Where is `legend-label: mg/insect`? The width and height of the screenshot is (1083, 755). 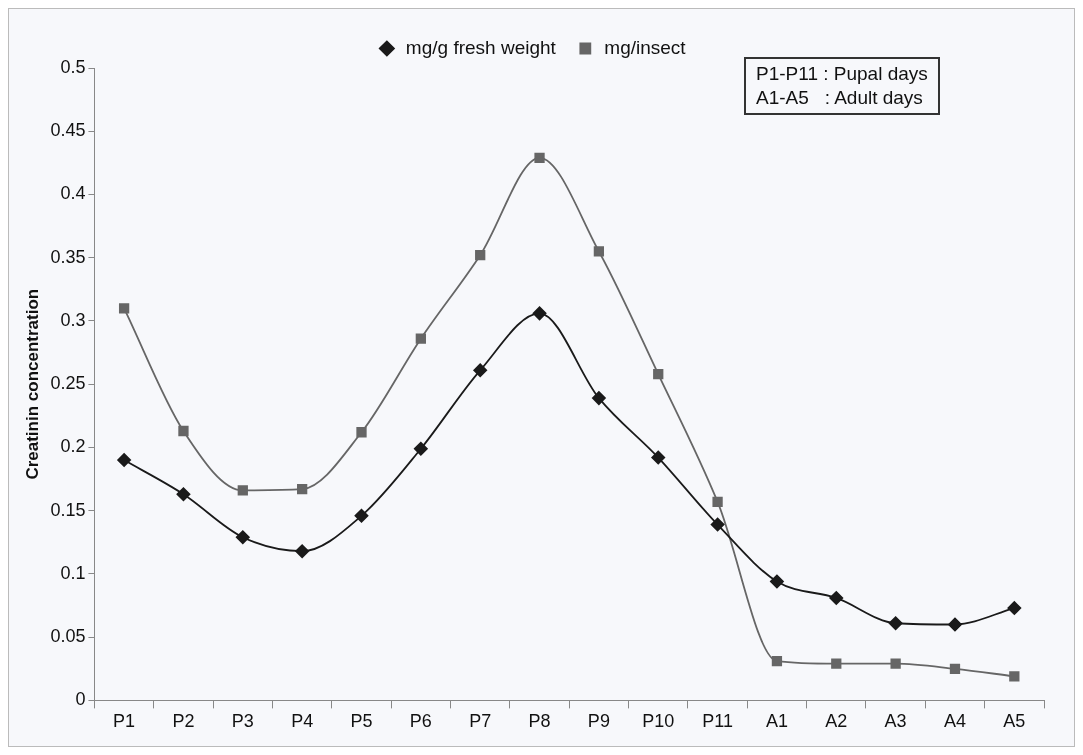 legend-label: mg/insect is located at coordinates (645, 47).